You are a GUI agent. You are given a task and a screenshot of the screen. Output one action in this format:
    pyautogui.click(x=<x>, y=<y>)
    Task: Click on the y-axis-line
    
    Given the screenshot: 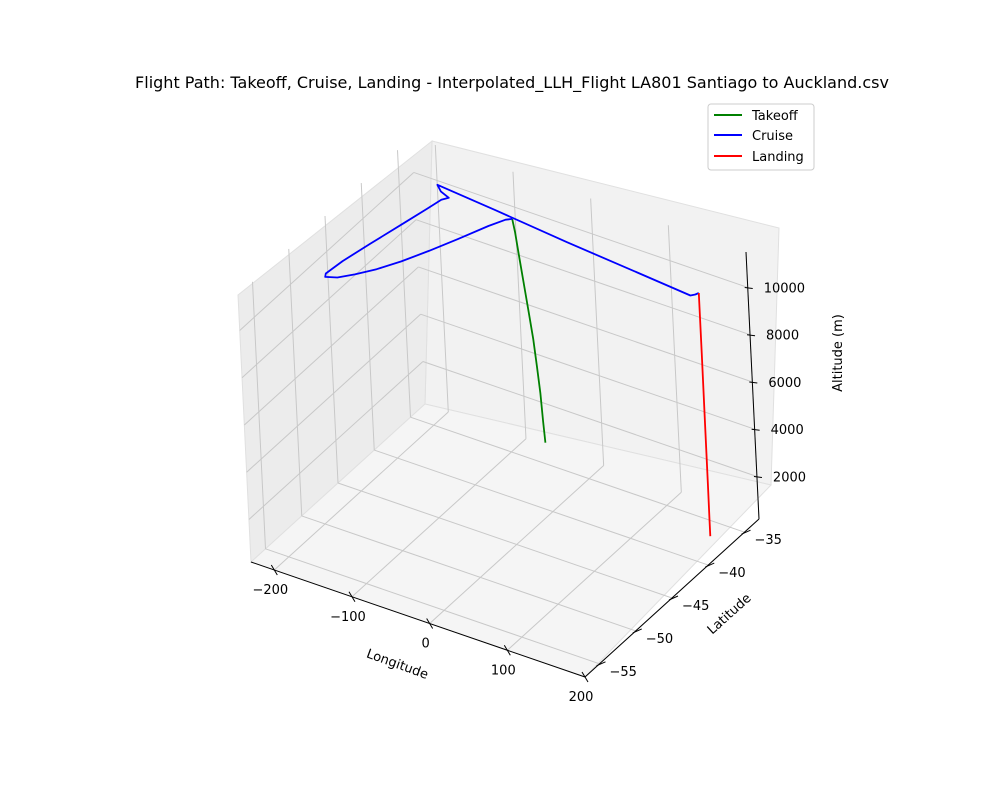 What is the action you would take?
    pyautogui.click(x=672, y=598)
    